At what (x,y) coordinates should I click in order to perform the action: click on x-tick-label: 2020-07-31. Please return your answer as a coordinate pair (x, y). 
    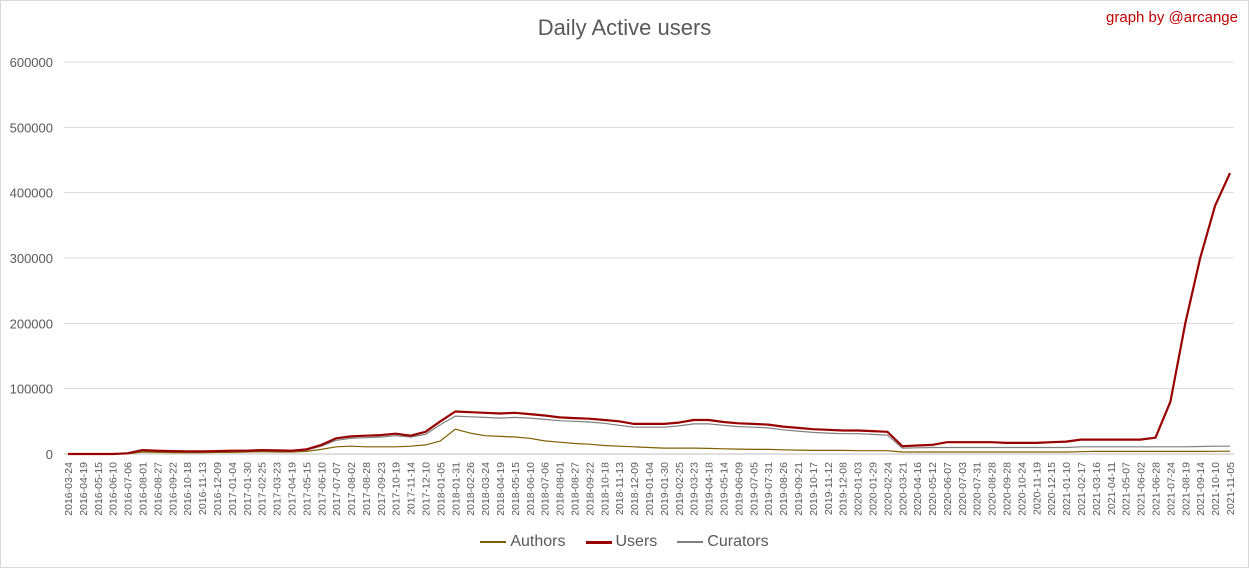
    Looking at the image, I should click on (978, 489).